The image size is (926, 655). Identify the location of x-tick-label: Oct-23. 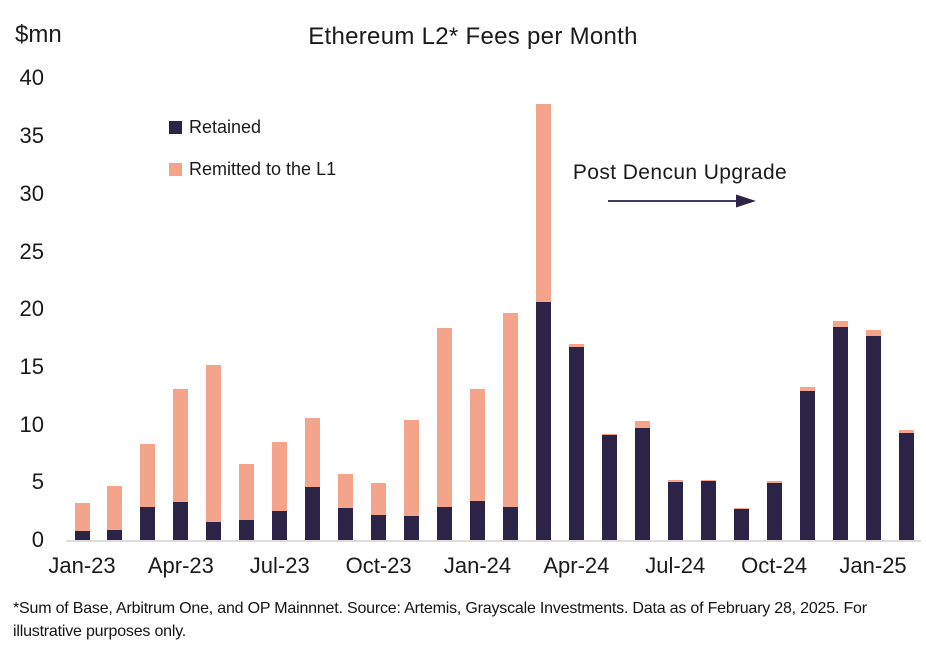
(378, 565).